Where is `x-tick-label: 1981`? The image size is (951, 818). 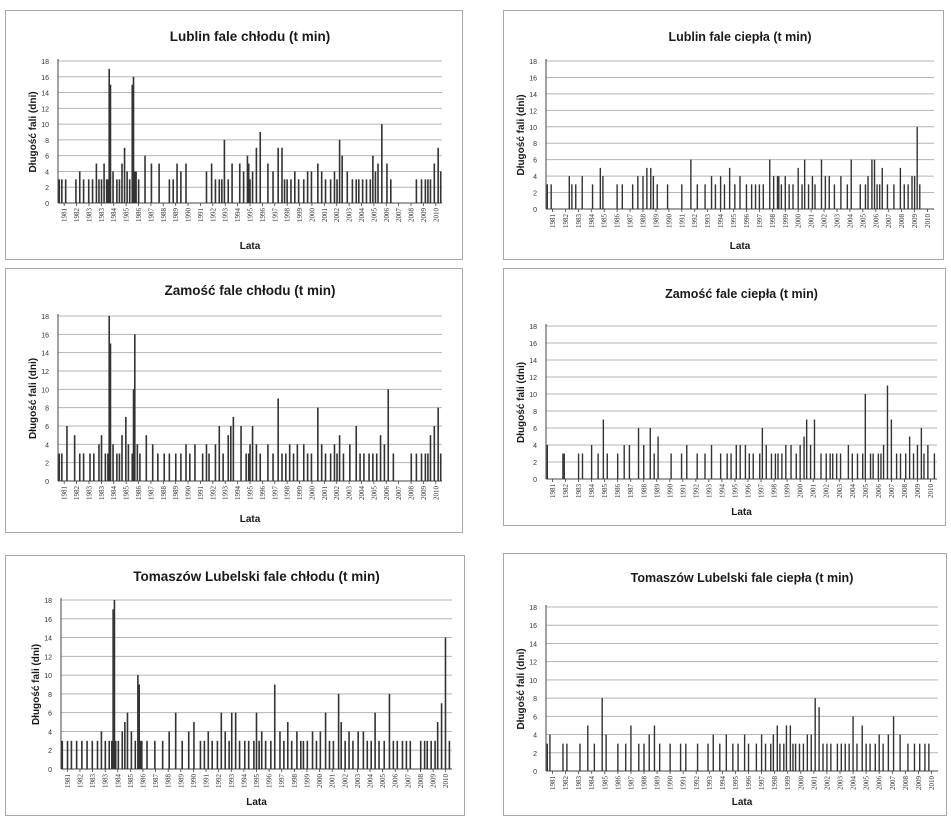 x-tick-label: 1981 is located at coordinates (553, 491).